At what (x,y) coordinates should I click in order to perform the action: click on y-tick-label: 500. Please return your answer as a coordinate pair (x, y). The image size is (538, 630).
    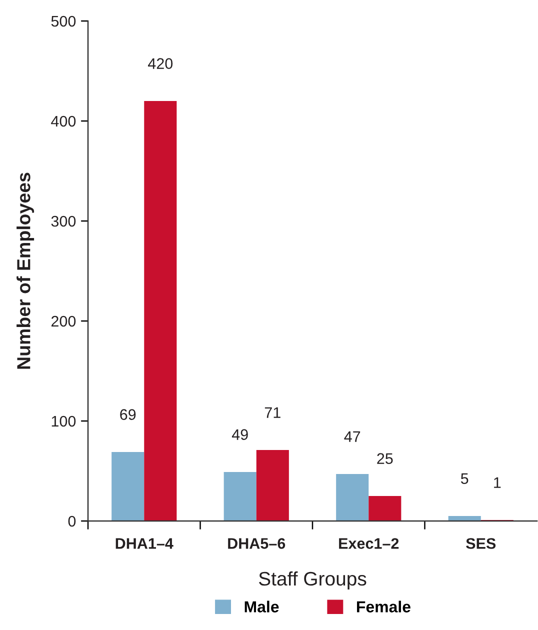
    Looking at the image, I should click on (63, 21).